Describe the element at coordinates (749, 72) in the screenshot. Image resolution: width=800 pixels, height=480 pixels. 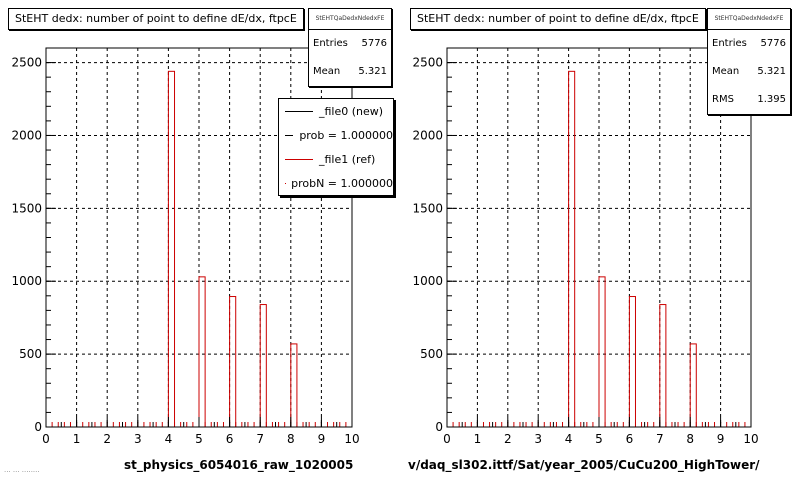
I see `right-stats-mean-row: Mean 5.321` at that location.